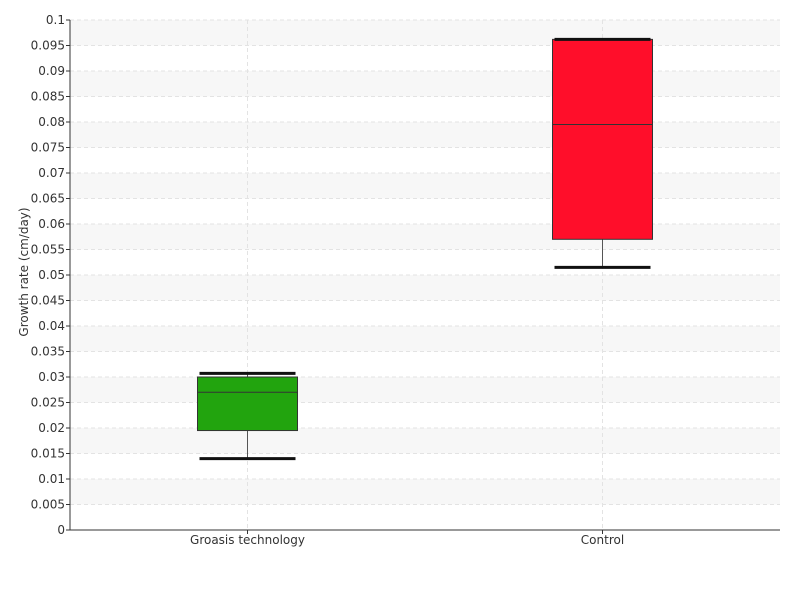  What do you see at coordinates (48, 403) in the screenshot?
I see `y-tick-label: 0.025` at bounding box center [48, 403].